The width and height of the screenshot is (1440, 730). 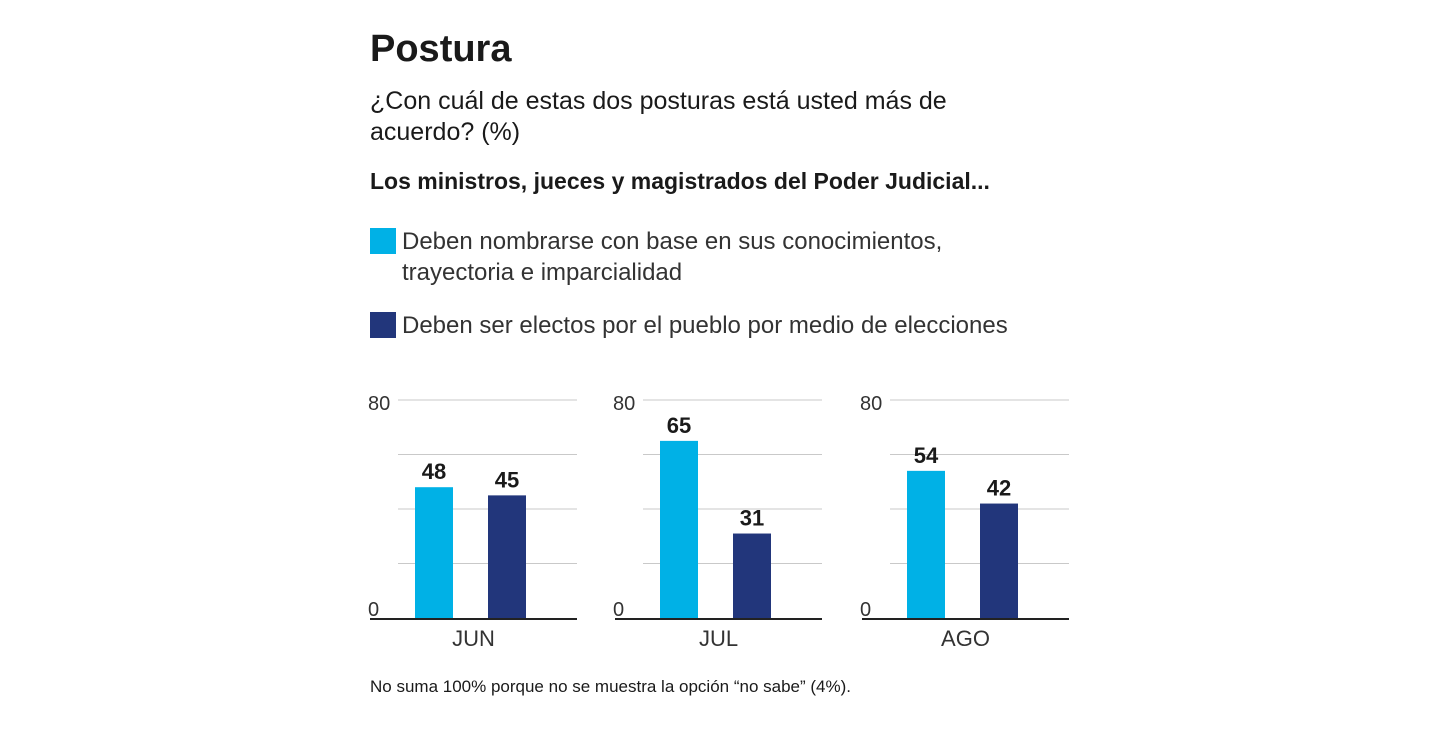 I want to click on legend-swatch-light-blue, so click(x=383, y=241).